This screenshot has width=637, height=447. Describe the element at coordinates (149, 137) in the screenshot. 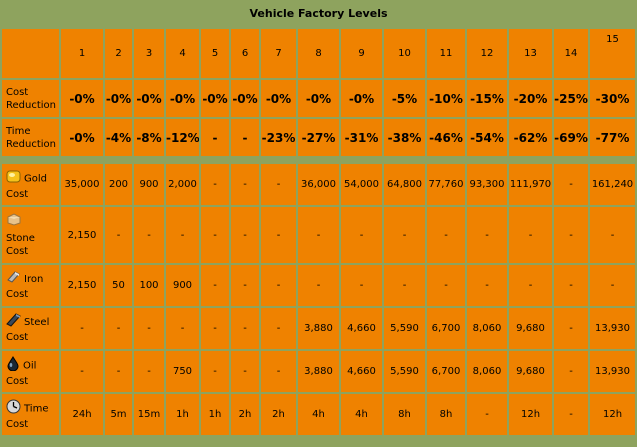

I see `value-cell: -8%` at that location.